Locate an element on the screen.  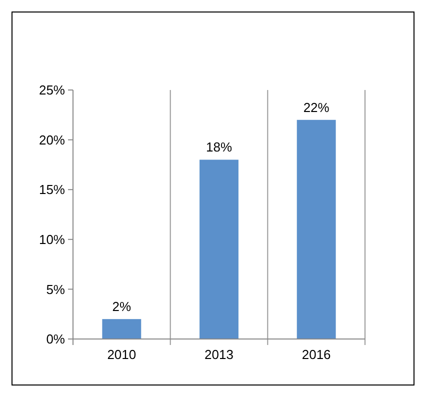
data-label: 2% is located at coordinates (122, 306).